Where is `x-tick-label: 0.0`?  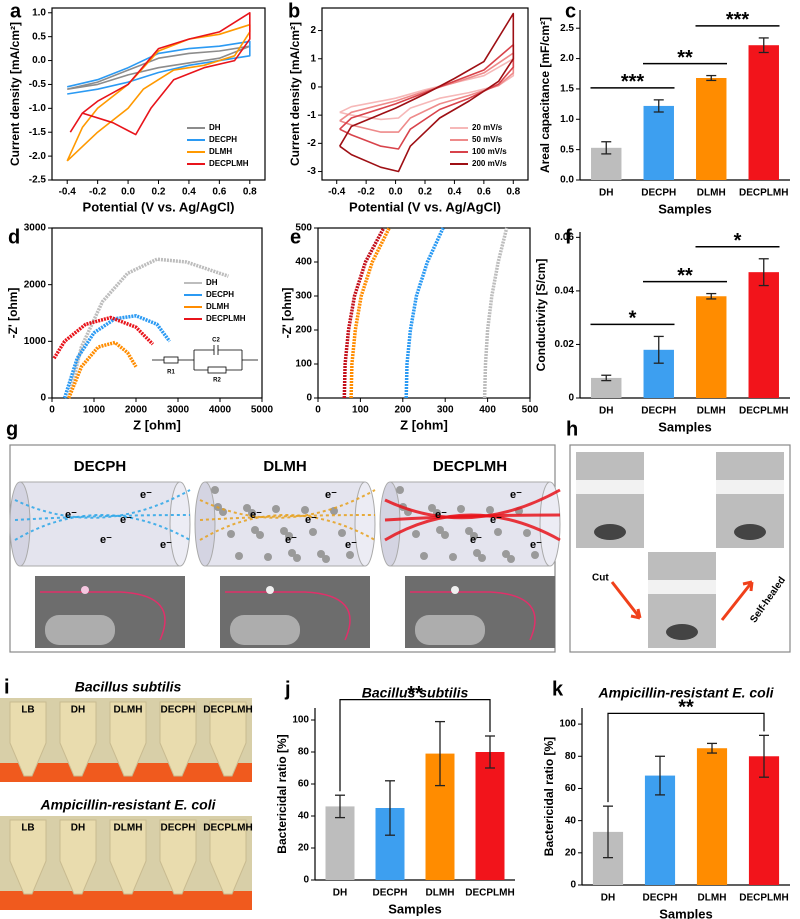
x-tick-label: 0.0 is located at coordinates (128, 192).